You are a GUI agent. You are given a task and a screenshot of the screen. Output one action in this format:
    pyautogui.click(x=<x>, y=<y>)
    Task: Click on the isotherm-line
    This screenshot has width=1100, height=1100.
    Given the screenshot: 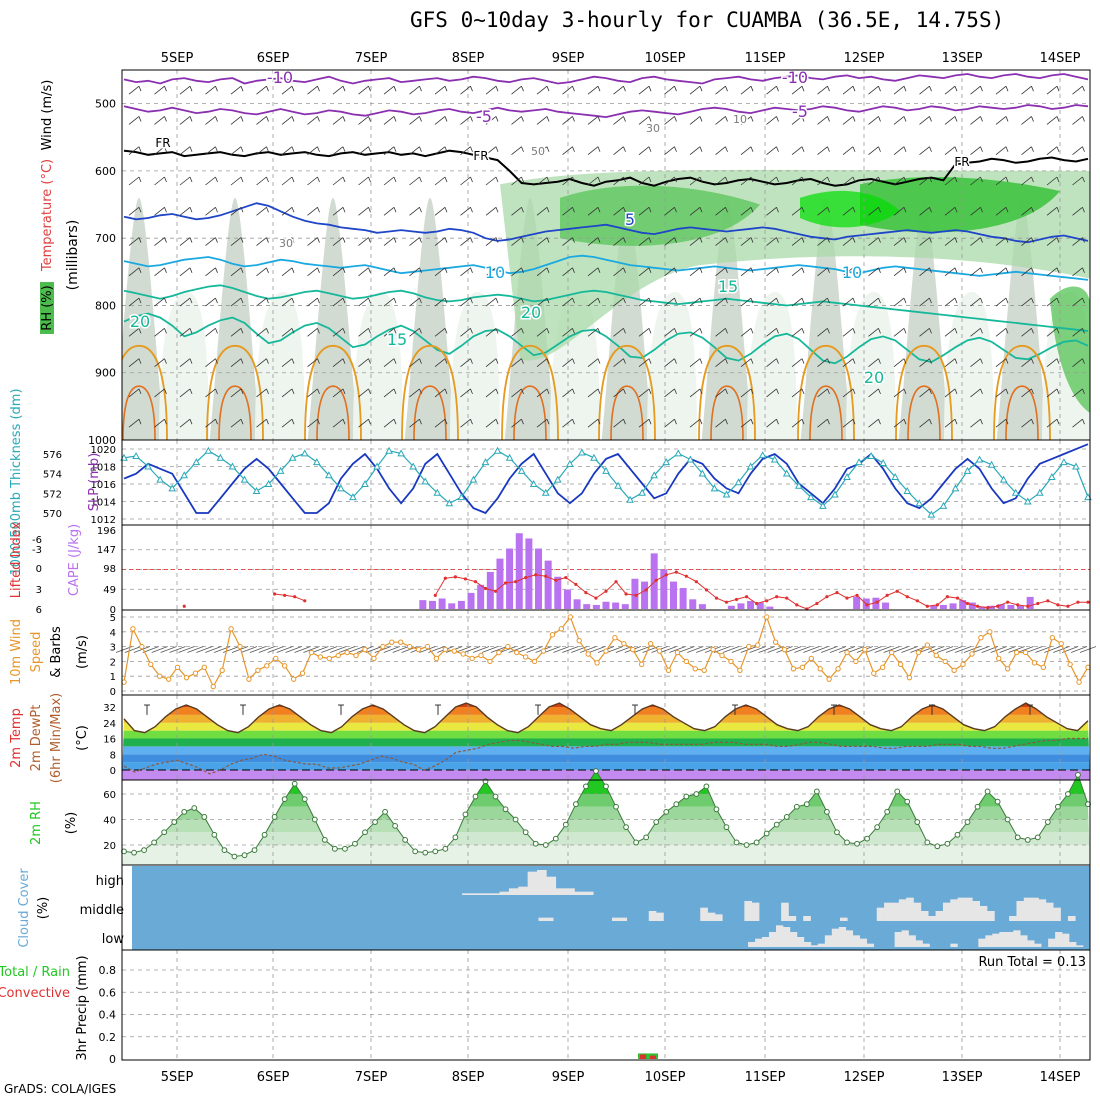 What is the action you would take?
    pyautogui.click(x=627, y=392)
    